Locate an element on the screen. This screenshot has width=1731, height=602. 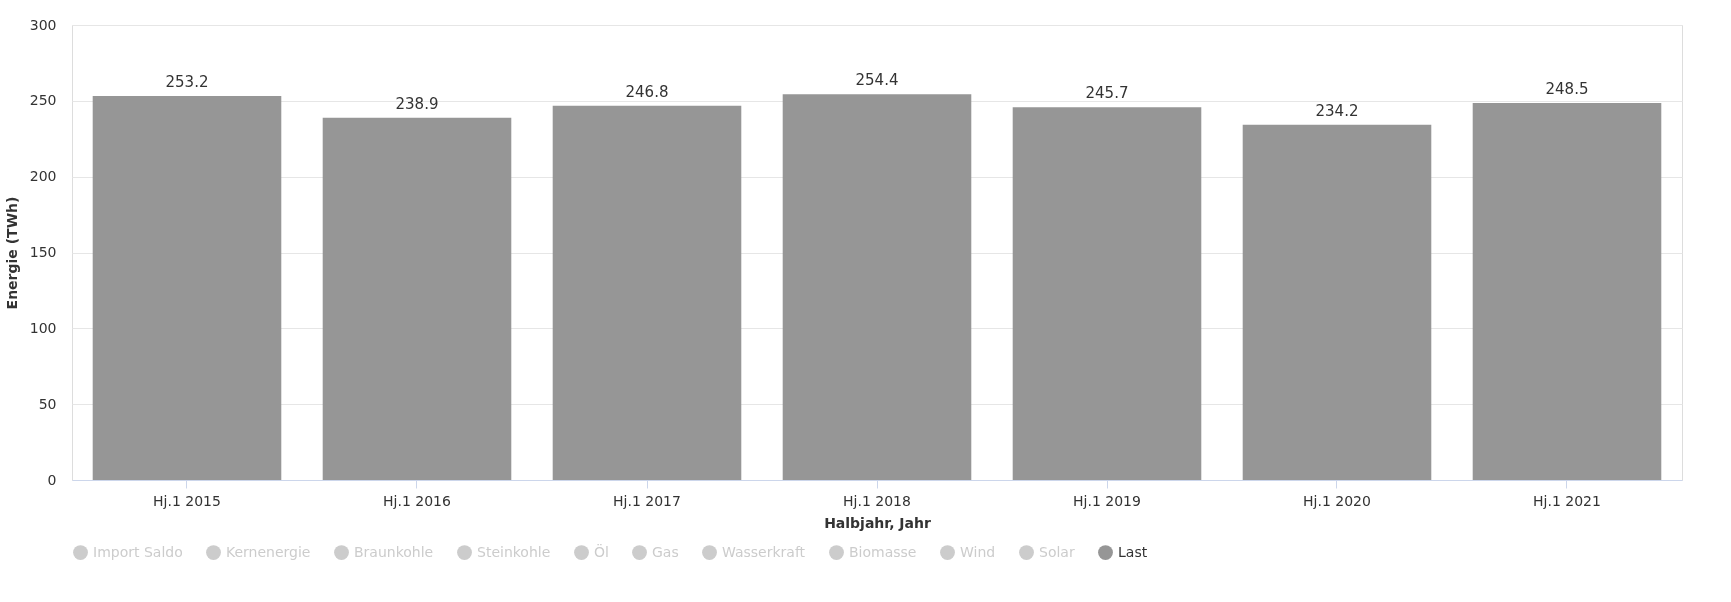
y-tick-label: 250 is located at coordinates (43, 100).